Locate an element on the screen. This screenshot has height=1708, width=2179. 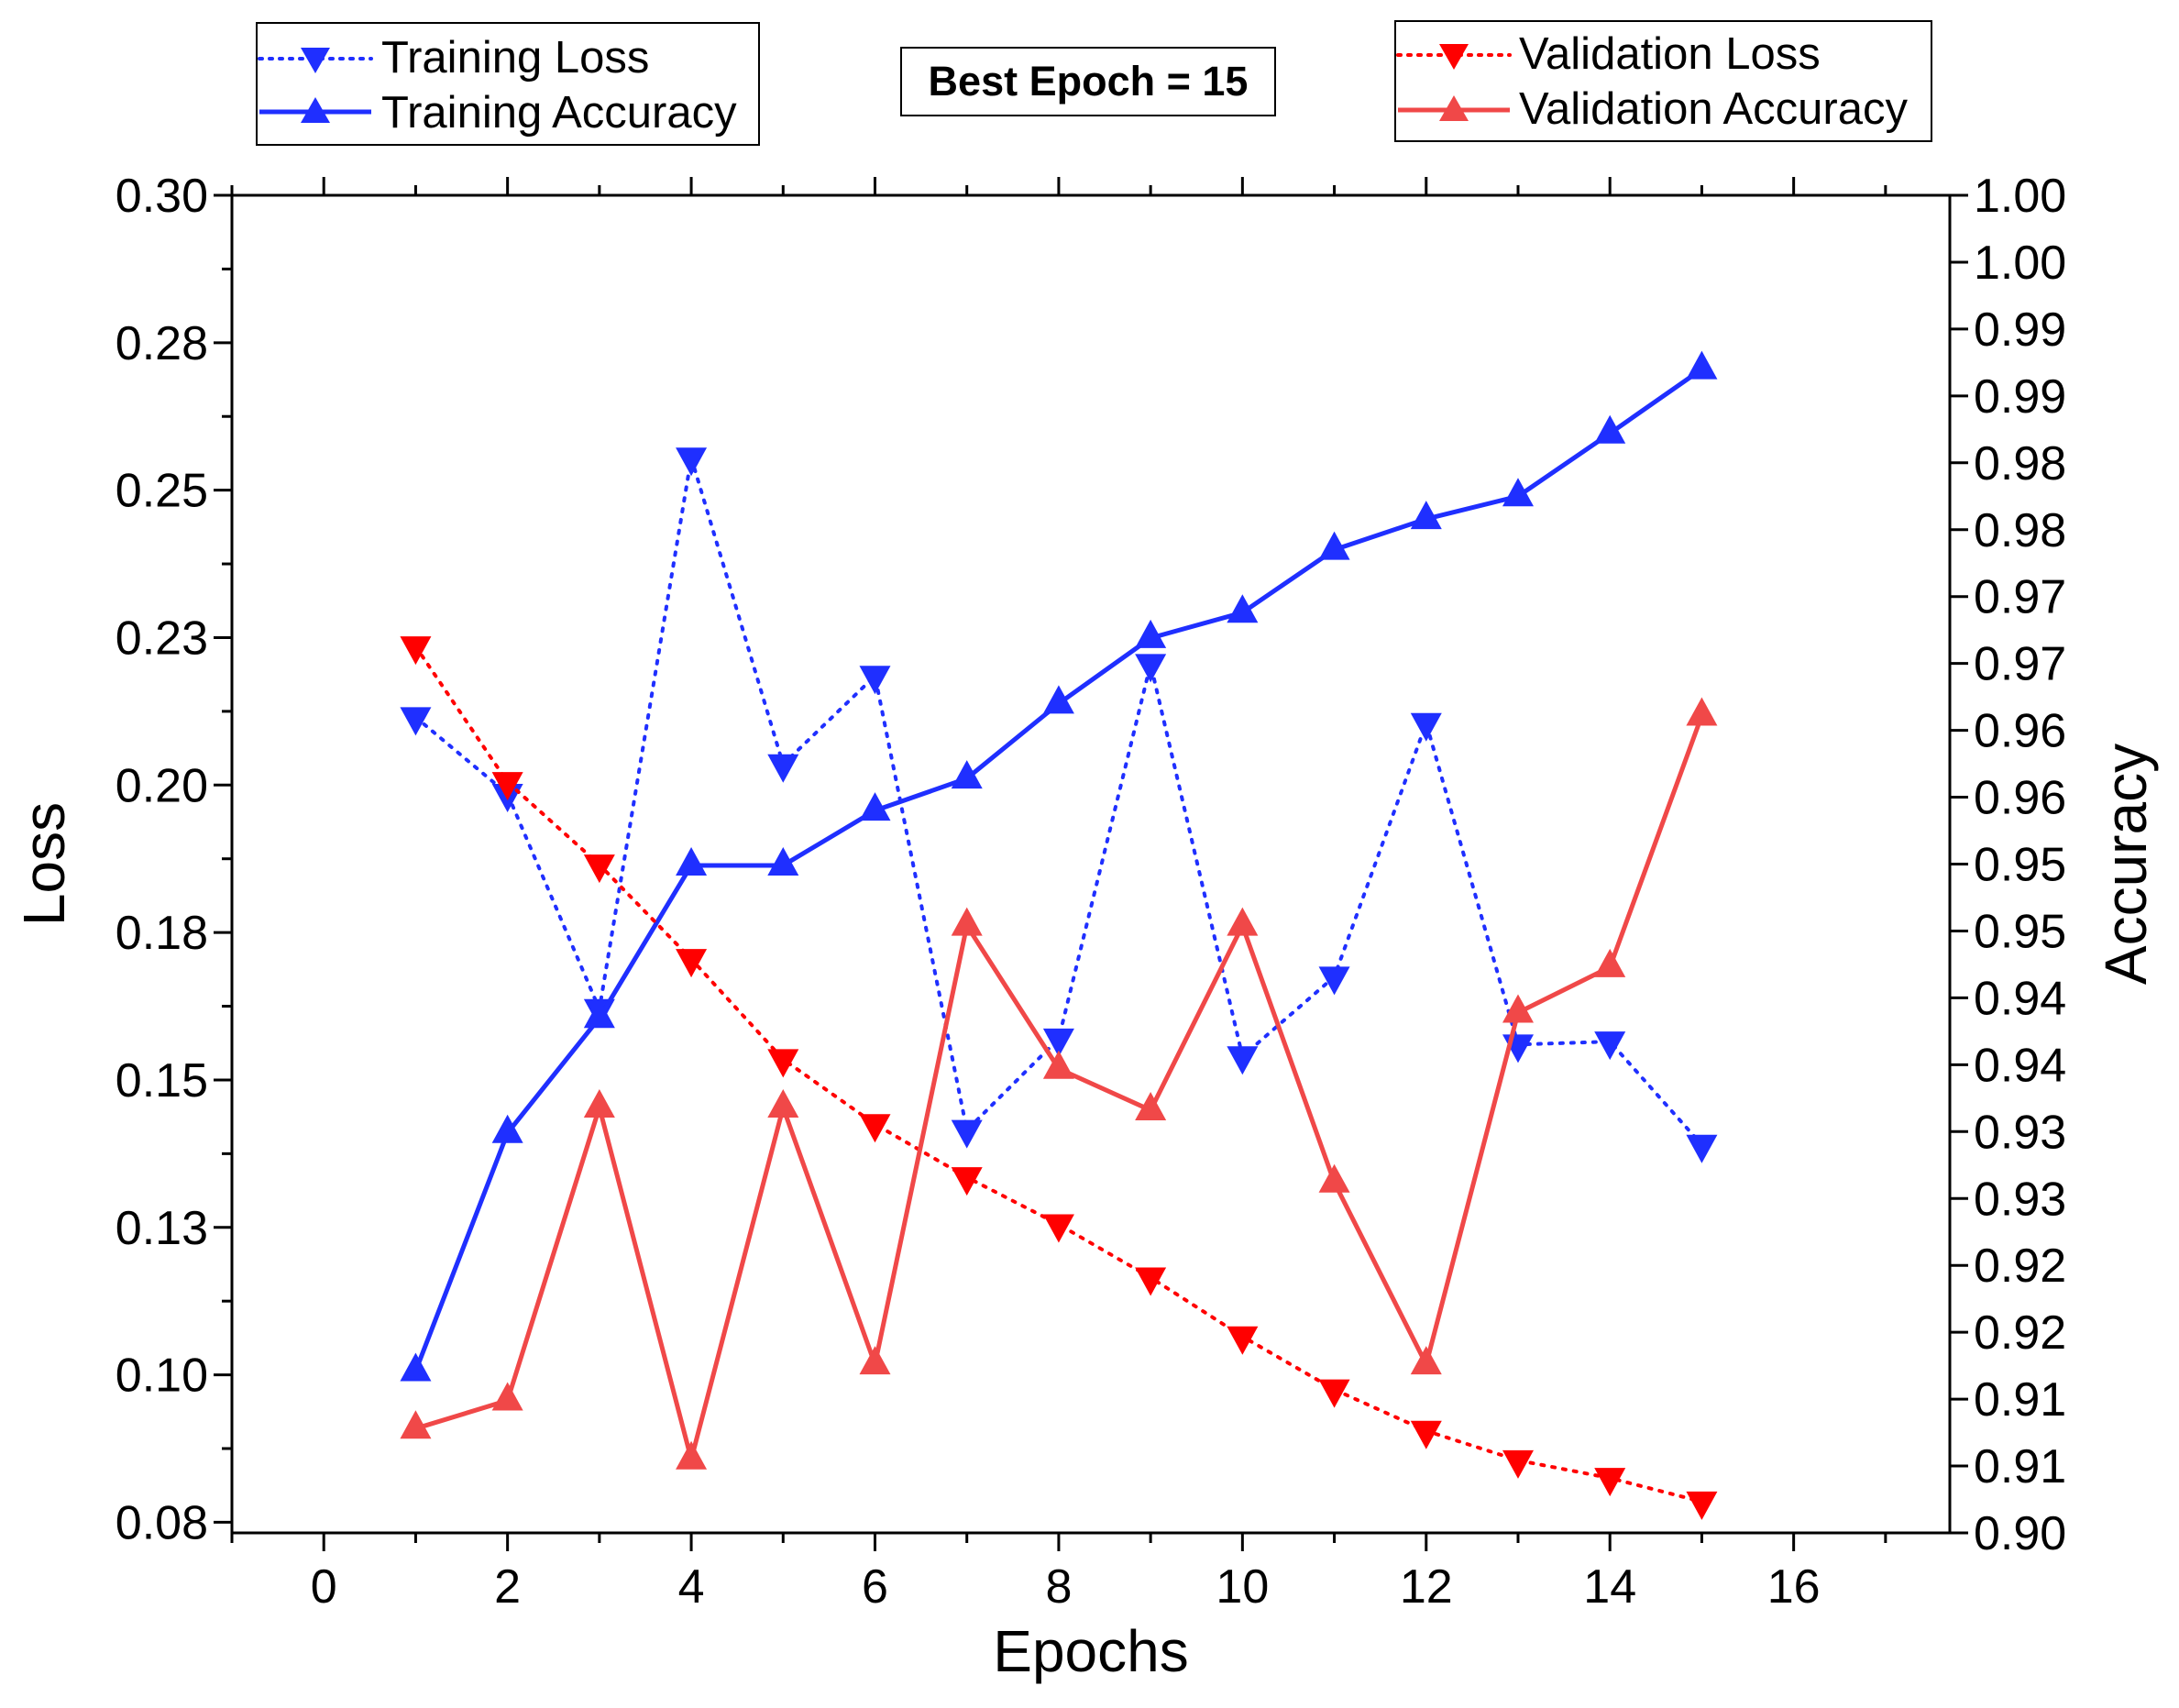
x-tick-label: 0 is located at coordinates (324, 1587).